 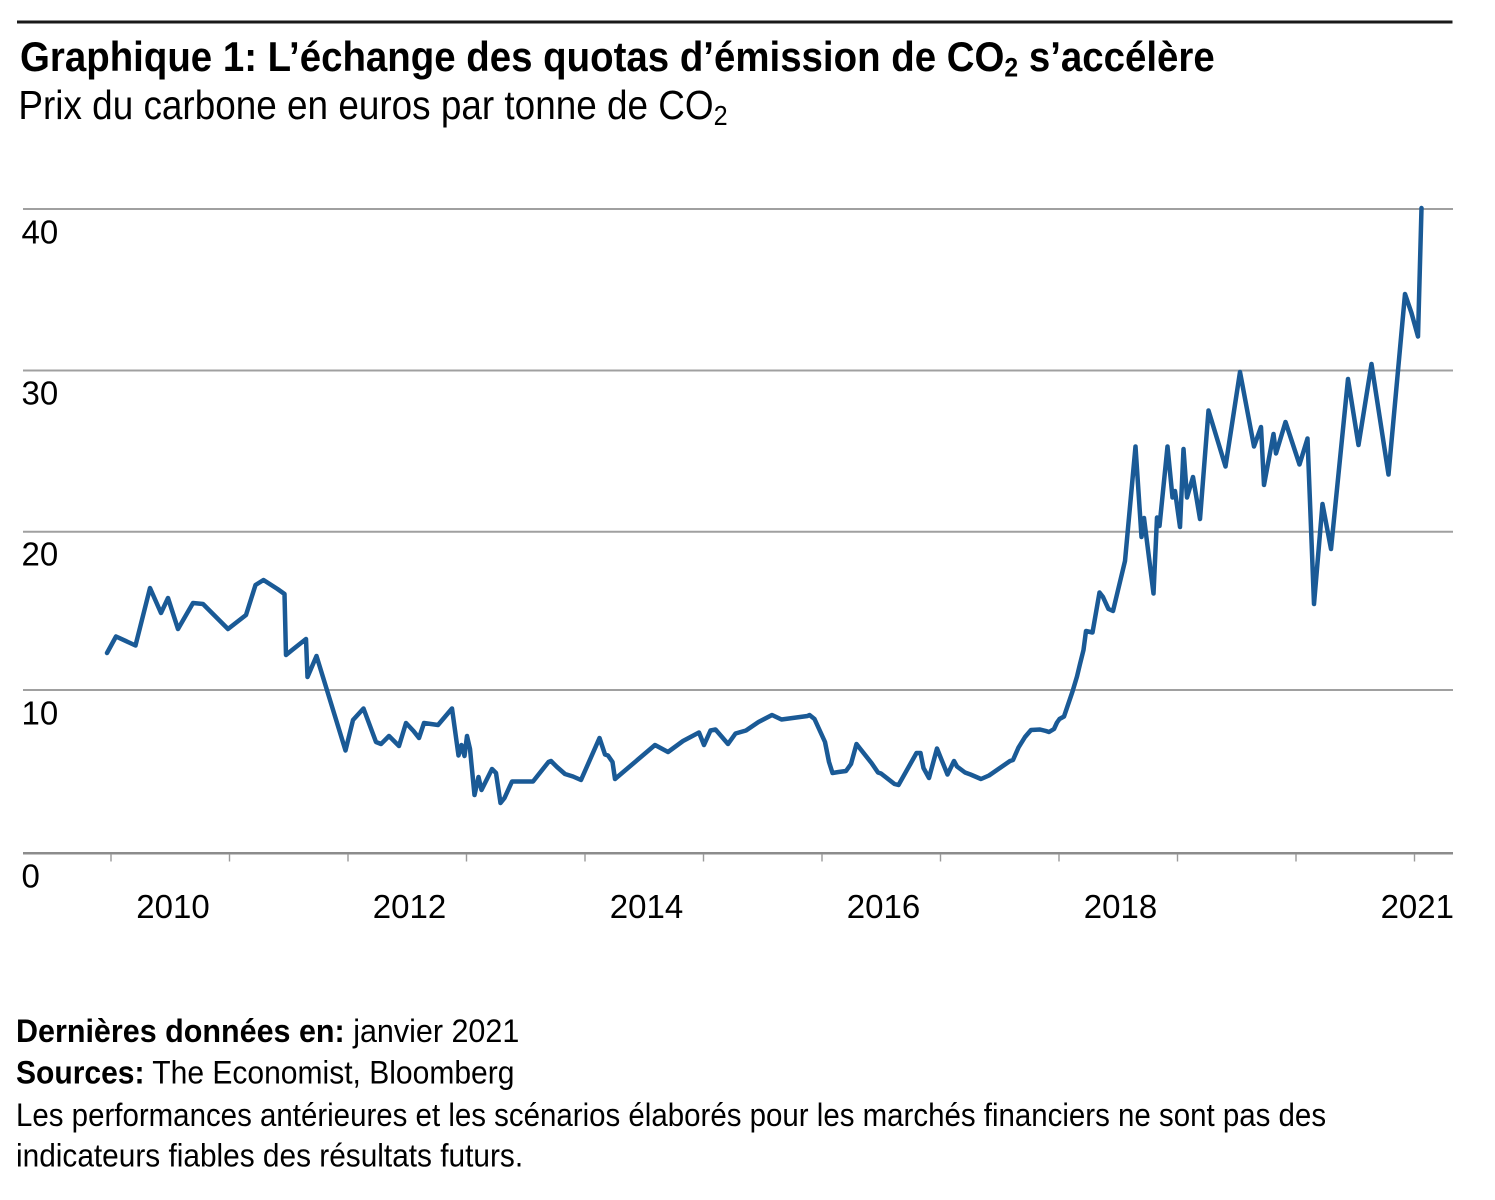 I want to click on svg-text:Sources: The Economist, Bloomb: Sources: The Economist, Bloomberg, so click(x=265, y=1073).